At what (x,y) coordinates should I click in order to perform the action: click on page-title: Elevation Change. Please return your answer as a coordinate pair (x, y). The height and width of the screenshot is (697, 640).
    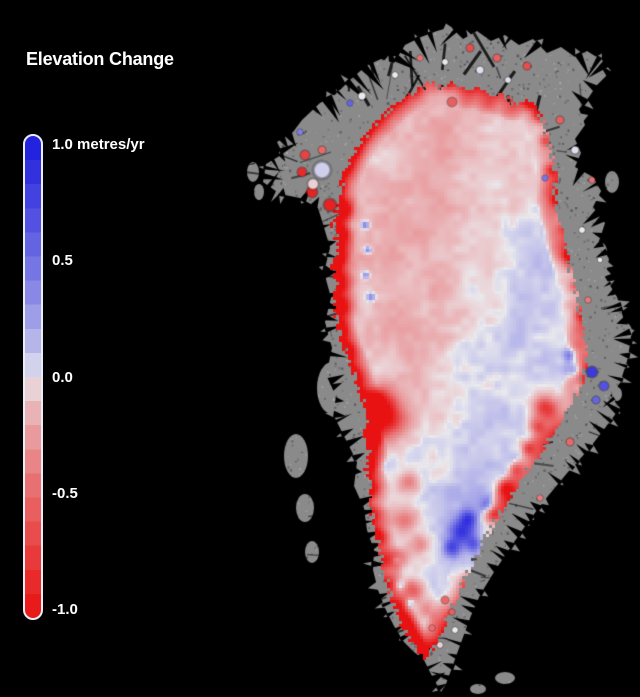
    Looking at the image, I should click on (100, 59).